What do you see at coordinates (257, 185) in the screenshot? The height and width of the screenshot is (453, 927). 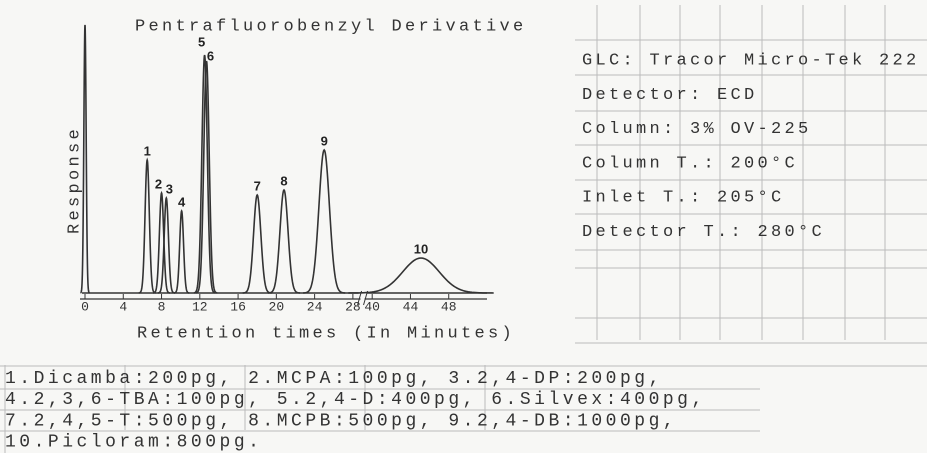 I see `peak-label: 7` at bounding box center [257, 185].